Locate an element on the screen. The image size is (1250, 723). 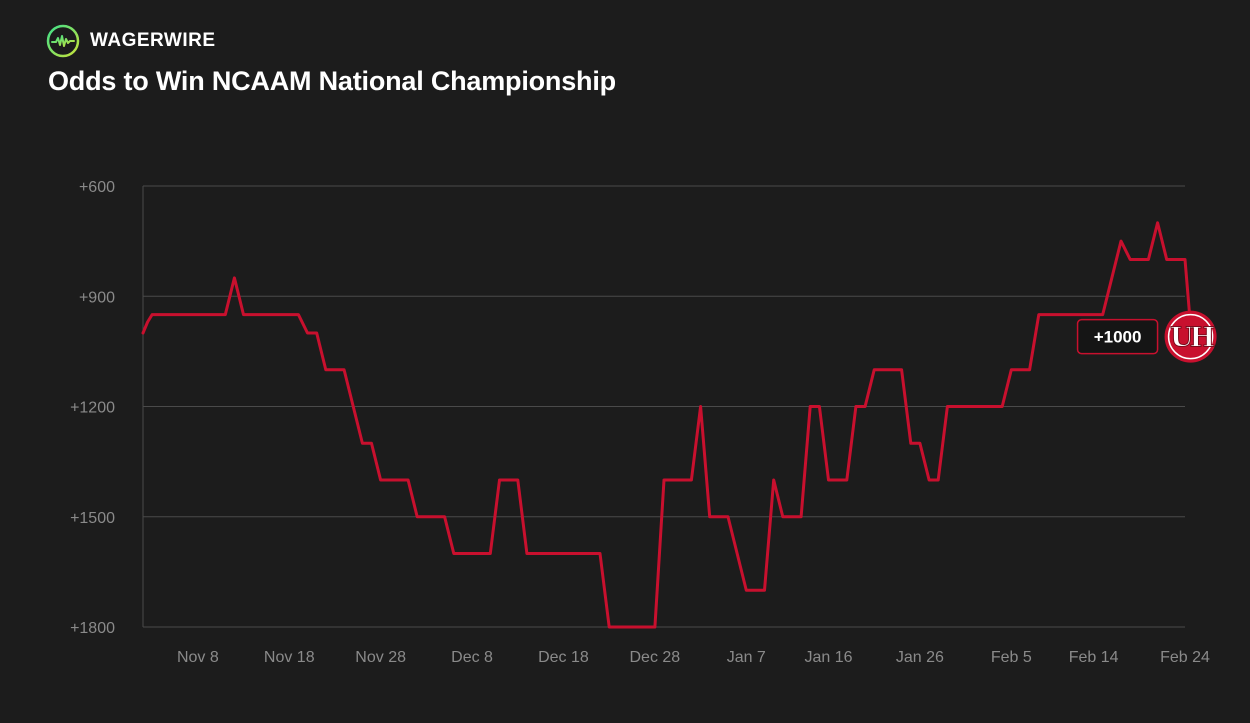
current-odds-callout: +1000 is located at coordinates (1117, 336).